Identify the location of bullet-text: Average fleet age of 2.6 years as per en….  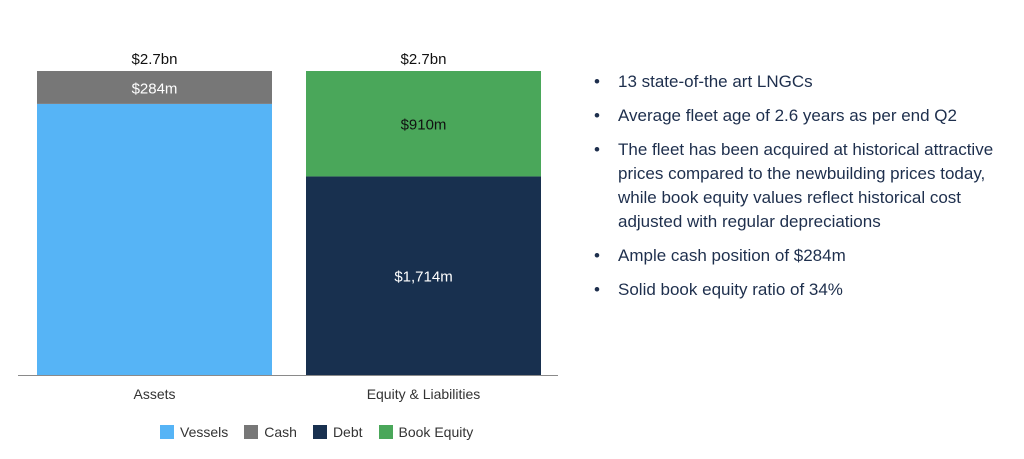
(787, 115).